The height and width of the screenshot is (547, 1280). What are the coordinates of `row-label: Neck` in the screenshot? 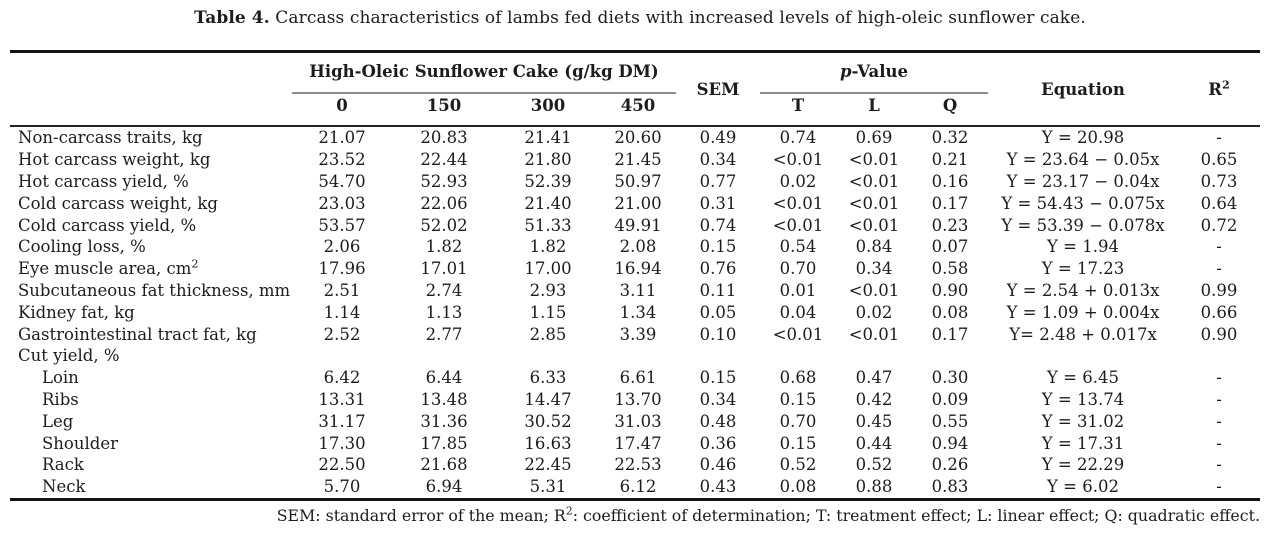 It's located at (64, 487).